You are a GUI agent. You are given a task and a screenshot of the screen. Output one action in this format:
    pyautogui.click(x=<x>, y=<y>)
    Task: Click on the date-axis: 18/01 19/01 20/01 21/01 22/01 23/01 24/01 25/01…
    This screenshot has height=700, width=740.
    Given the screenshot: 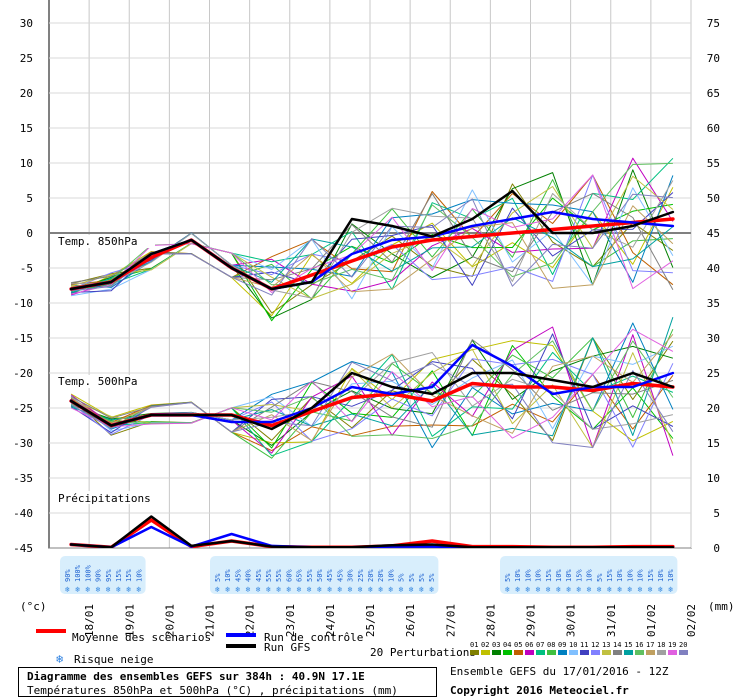 What is the action you would take?
    pyautogui.click(x=390, y=620)
    